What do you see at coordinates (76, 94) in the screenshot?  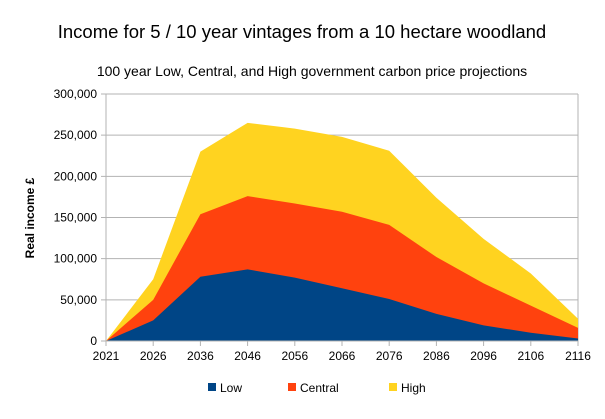 I see `y-tick-label: 300,000` at bounding box center [76, 94].